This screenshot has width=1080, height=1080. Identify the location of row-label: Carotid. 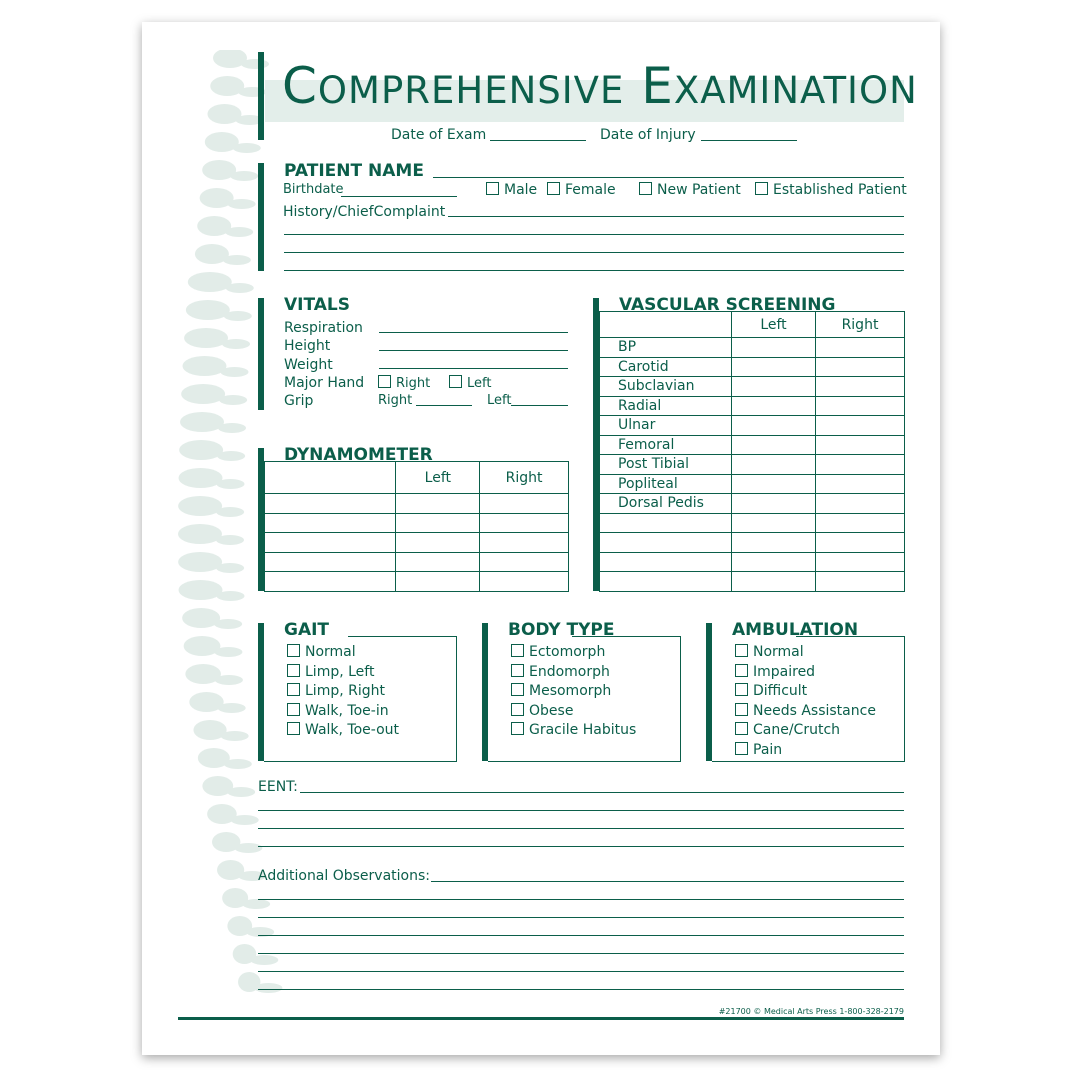
(665, 366).